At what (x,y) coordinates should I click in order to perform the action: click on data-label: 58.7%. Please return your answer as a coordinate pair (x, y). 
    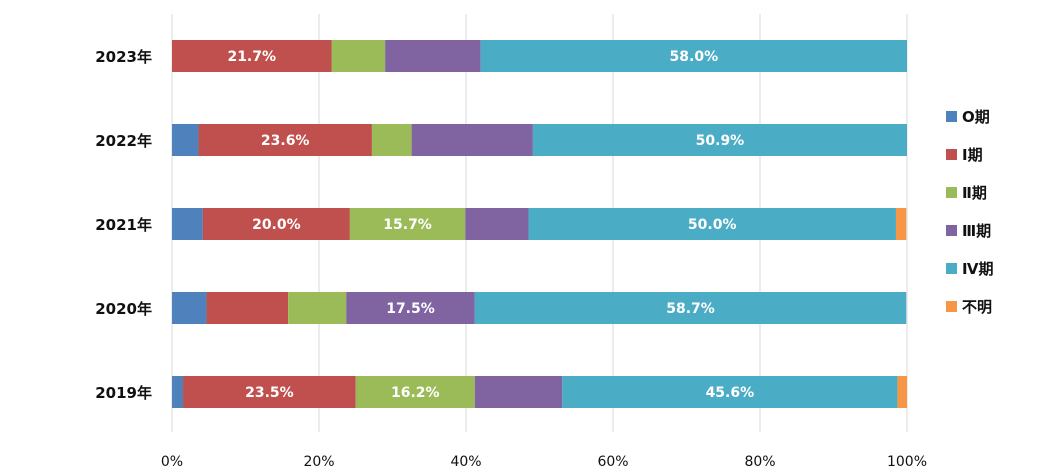
    Looking at the image, I should click on (690, 309).